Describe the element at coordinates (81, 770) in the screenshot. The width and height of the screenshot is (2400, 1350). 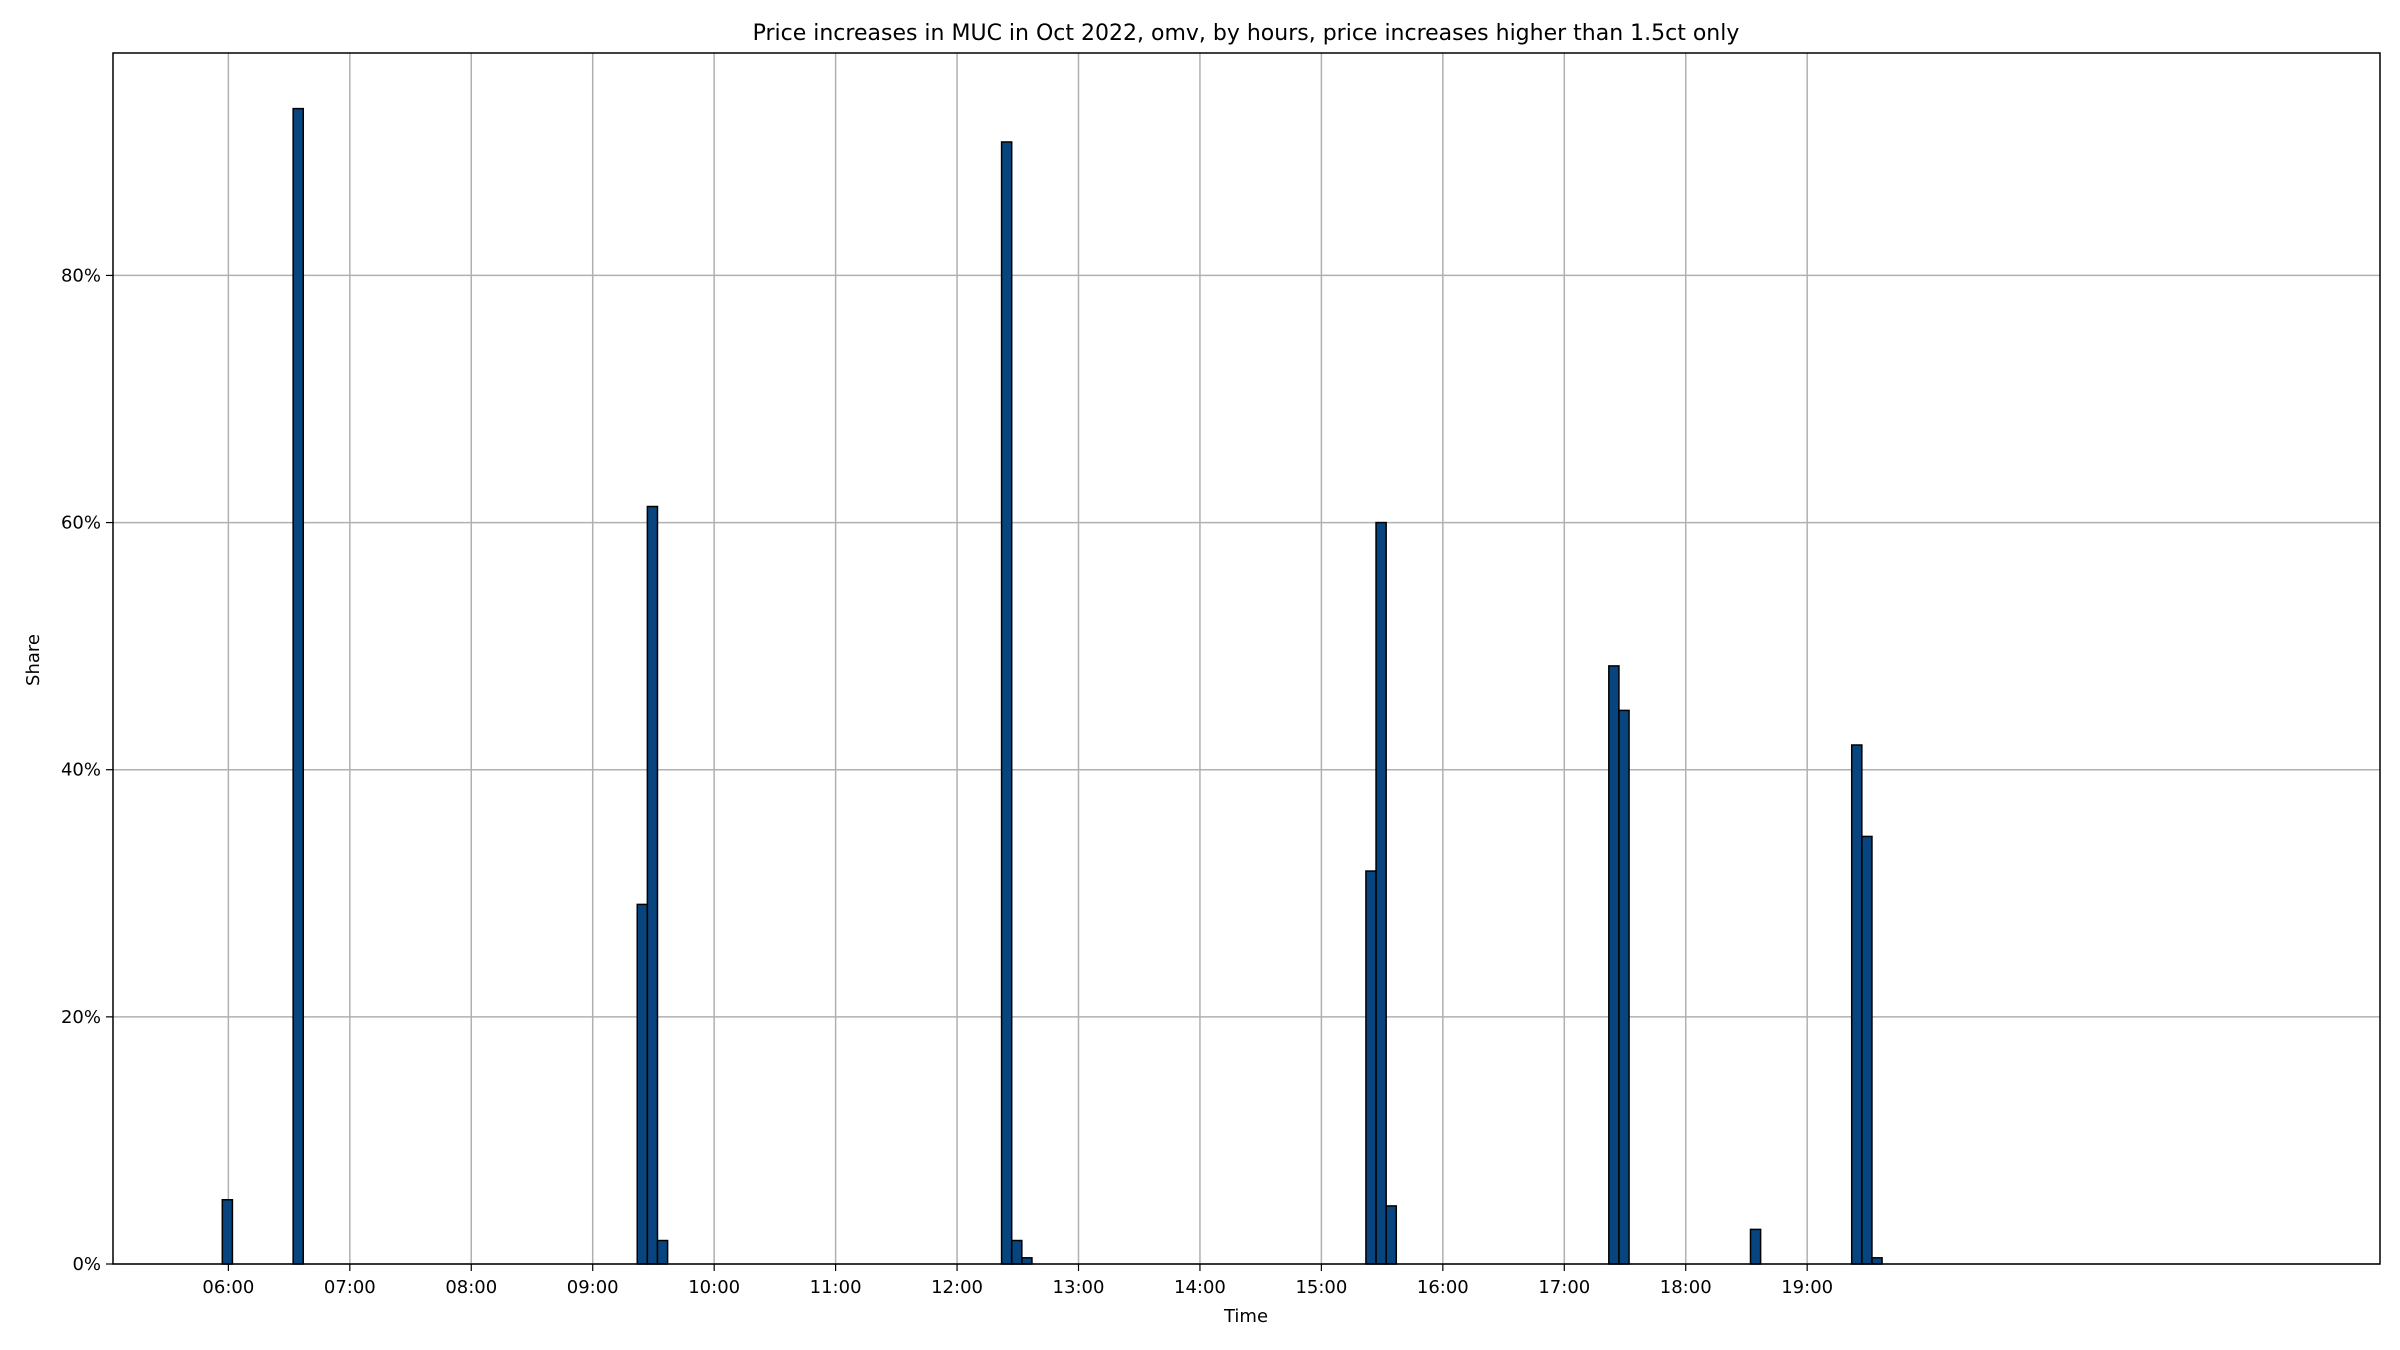
I see `y-tick-label: 40%` at that location.